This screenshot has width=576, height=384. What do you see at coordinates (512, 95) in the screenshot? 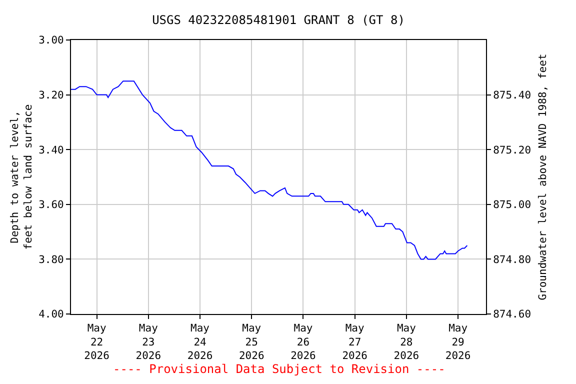
I see `y2-tick-label: 875.40` at bounding box center [512, 95].